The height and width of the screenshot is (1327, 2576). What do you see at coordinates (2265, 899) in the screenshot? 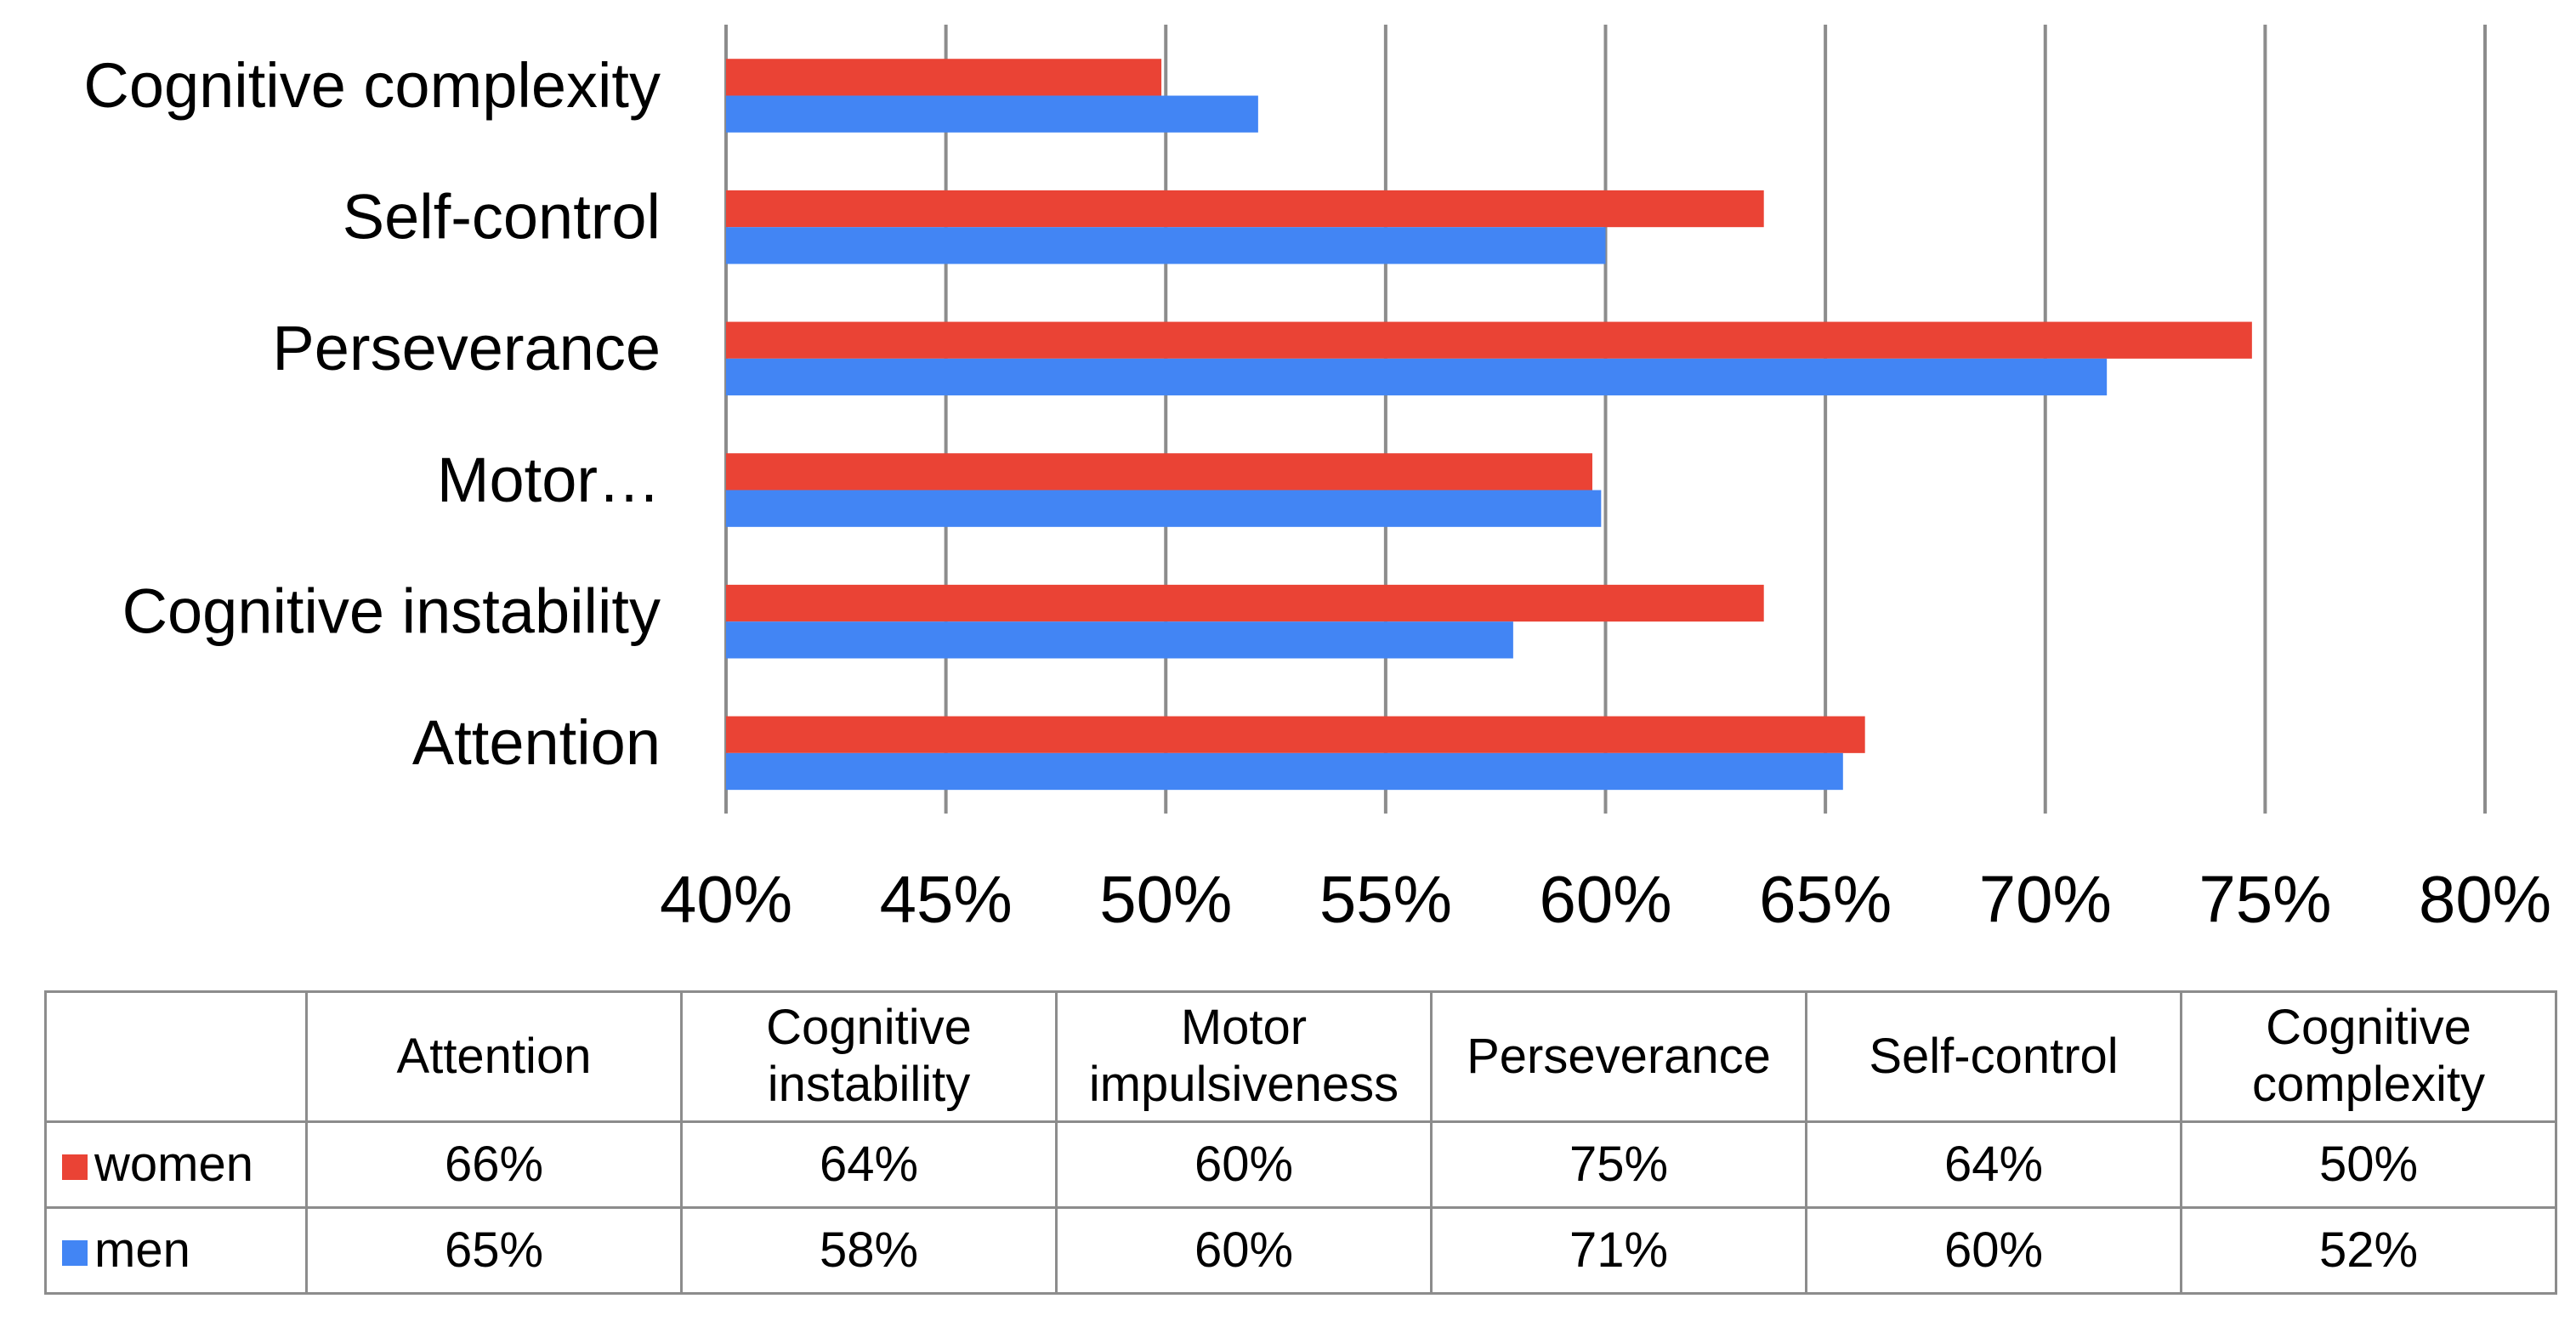
I see `x-tick-label: 75%` at bounding box center [2265, 899].